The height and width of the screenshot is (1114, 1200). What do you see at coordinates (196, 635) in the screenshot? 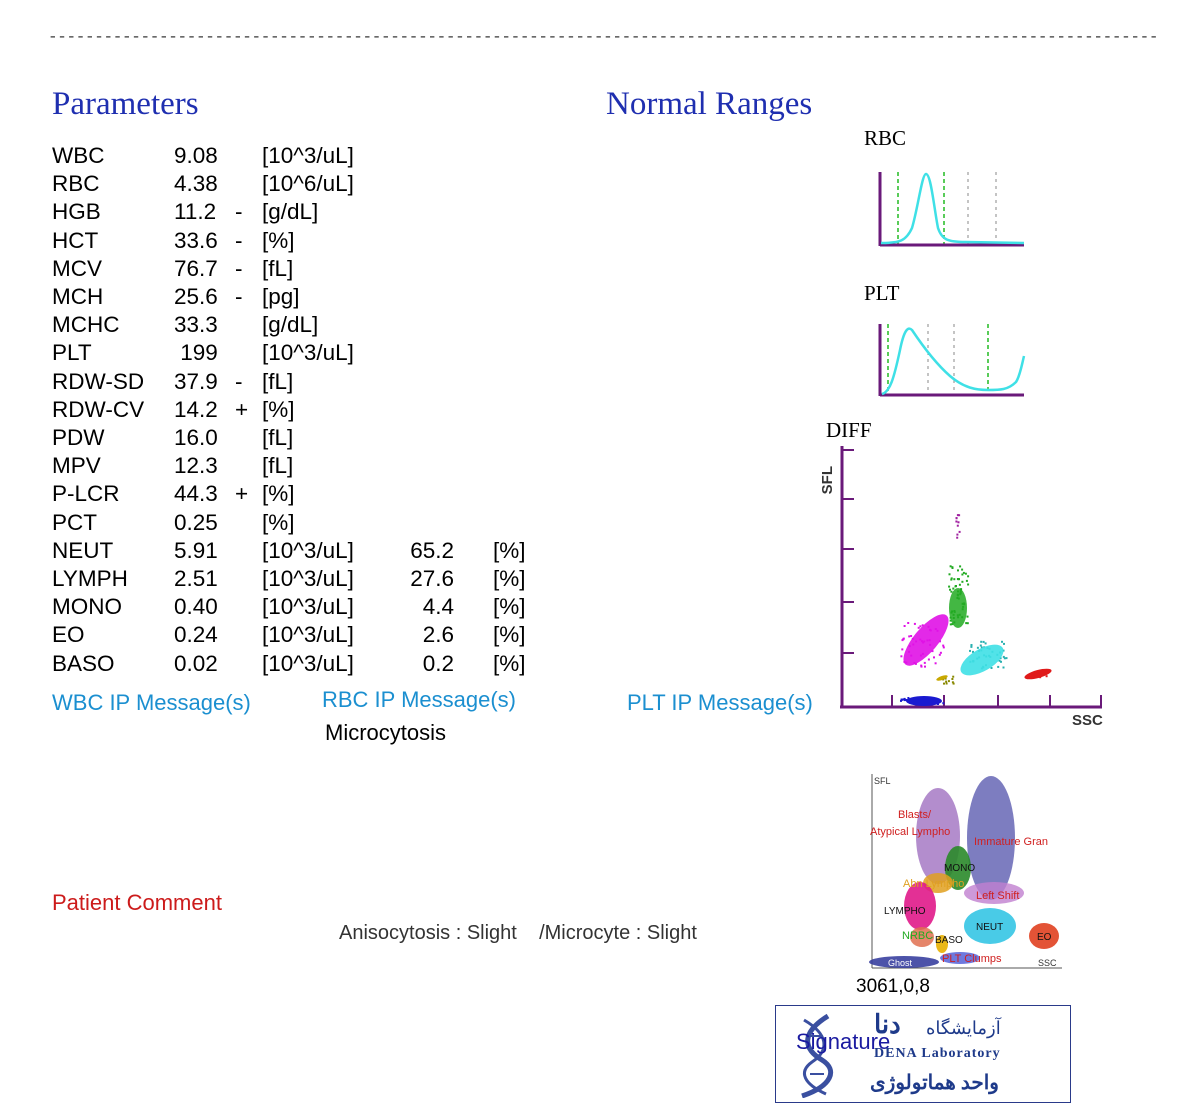
I see `param-value: 0.24` at bounding box center [196, 635].